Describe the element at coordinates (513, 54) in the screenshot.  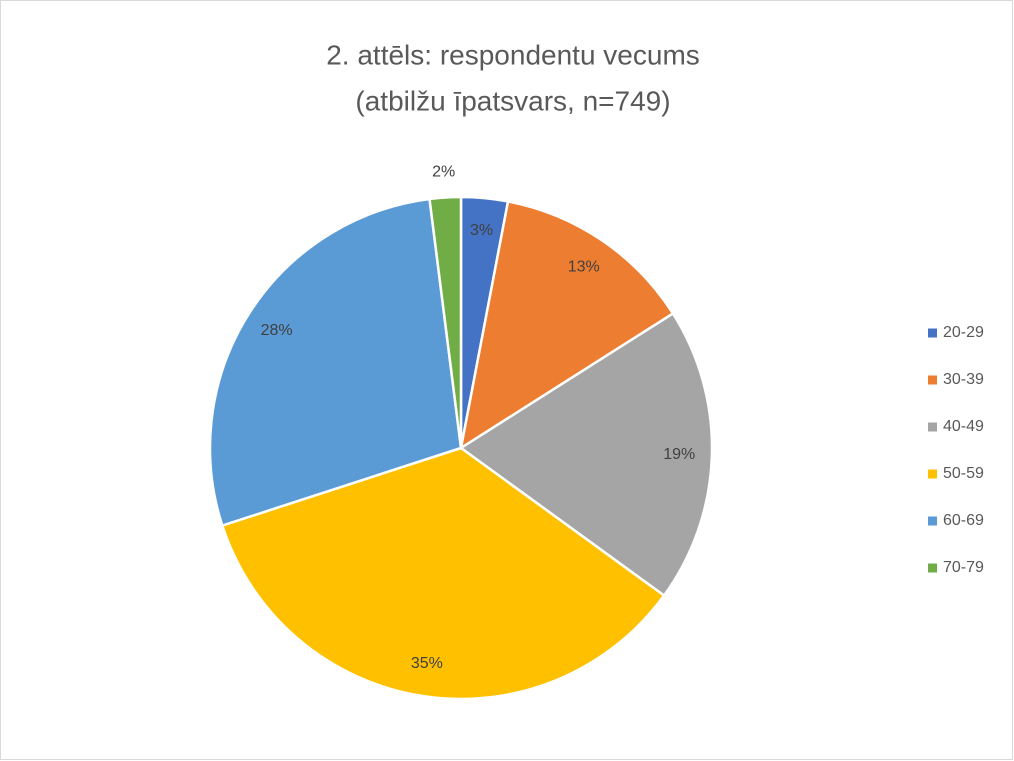
I see `chart-title: 2. attēls: respondentu vecums` at that location.